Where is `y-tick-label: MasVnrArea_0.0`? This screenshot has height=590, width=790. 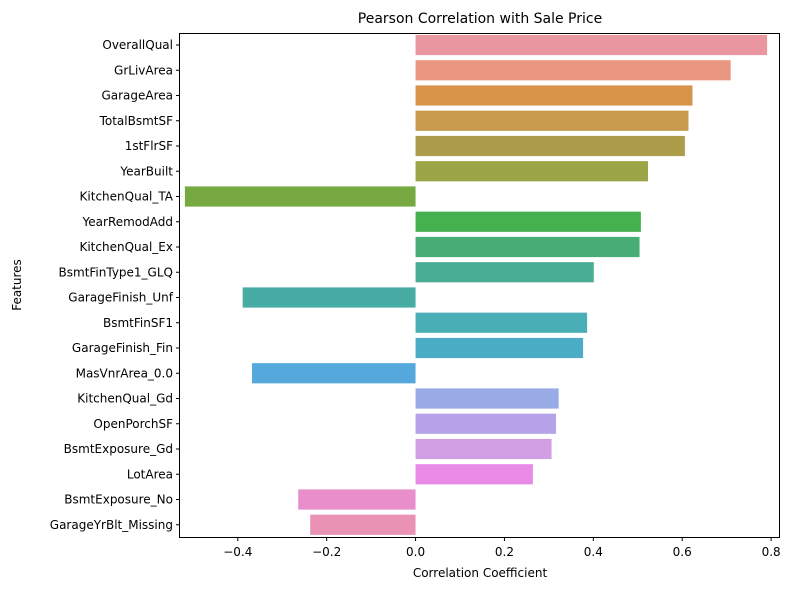
y-tick-label: MasVnrArea_0.0 is located at coordinates (124, 373).